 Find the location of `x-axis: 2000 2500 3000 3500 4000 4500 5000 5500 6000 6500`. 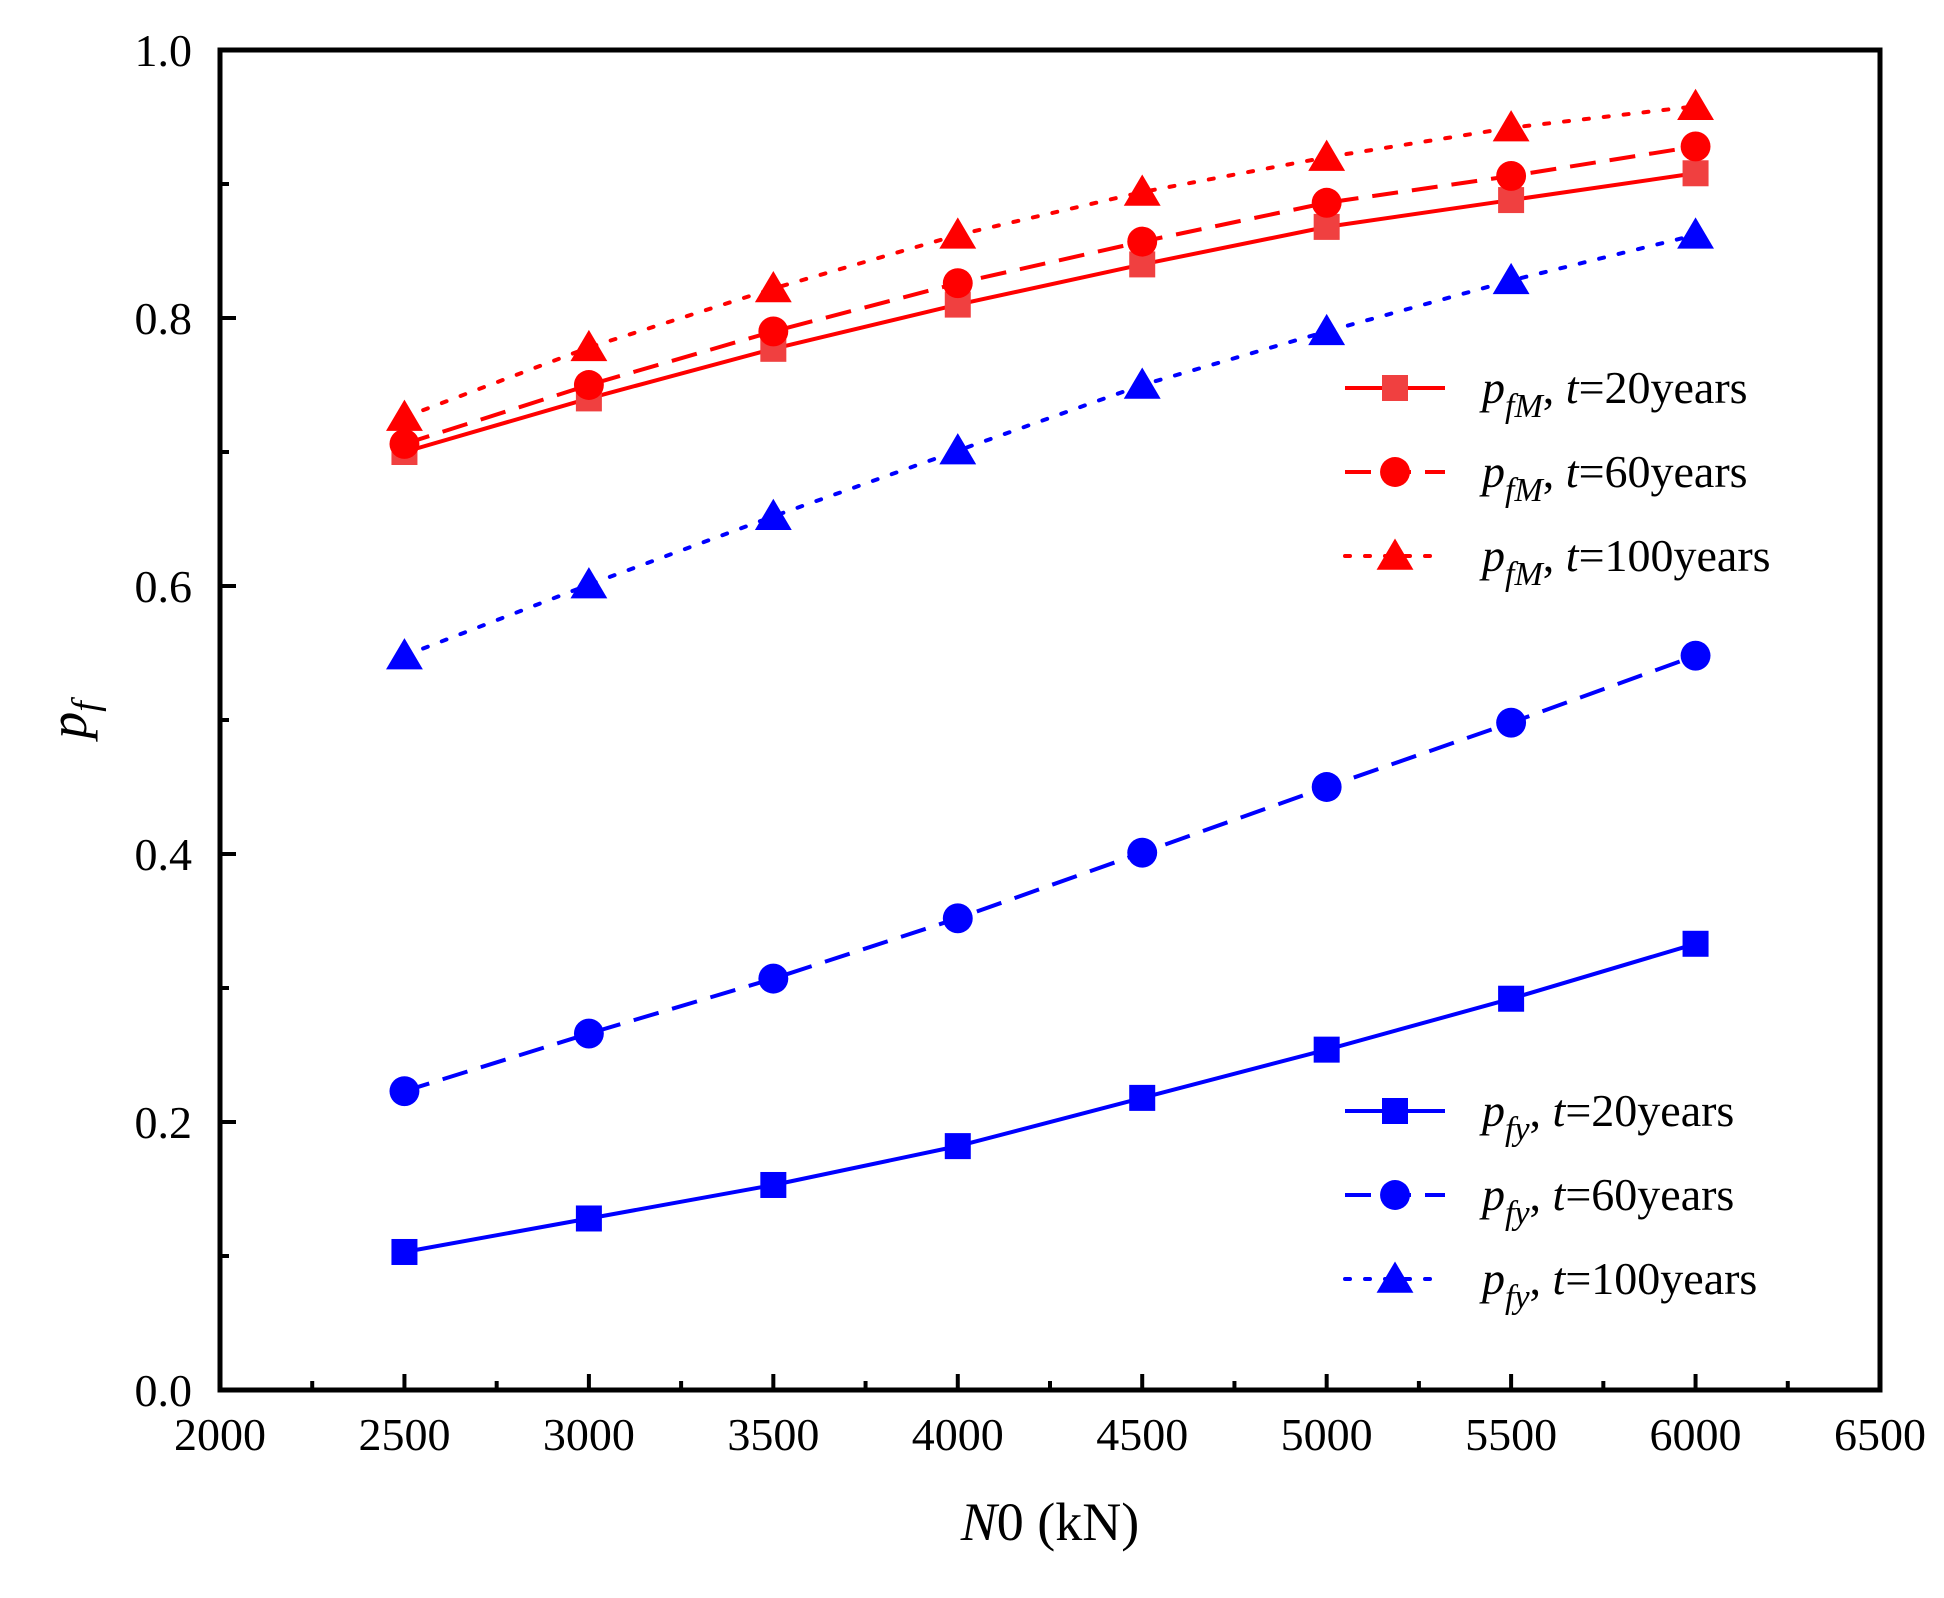

x-axis: 2000 2500 3000 3500 4000 4500 5000 5500 6000 6500 is located at coordinates (1050, 1417).